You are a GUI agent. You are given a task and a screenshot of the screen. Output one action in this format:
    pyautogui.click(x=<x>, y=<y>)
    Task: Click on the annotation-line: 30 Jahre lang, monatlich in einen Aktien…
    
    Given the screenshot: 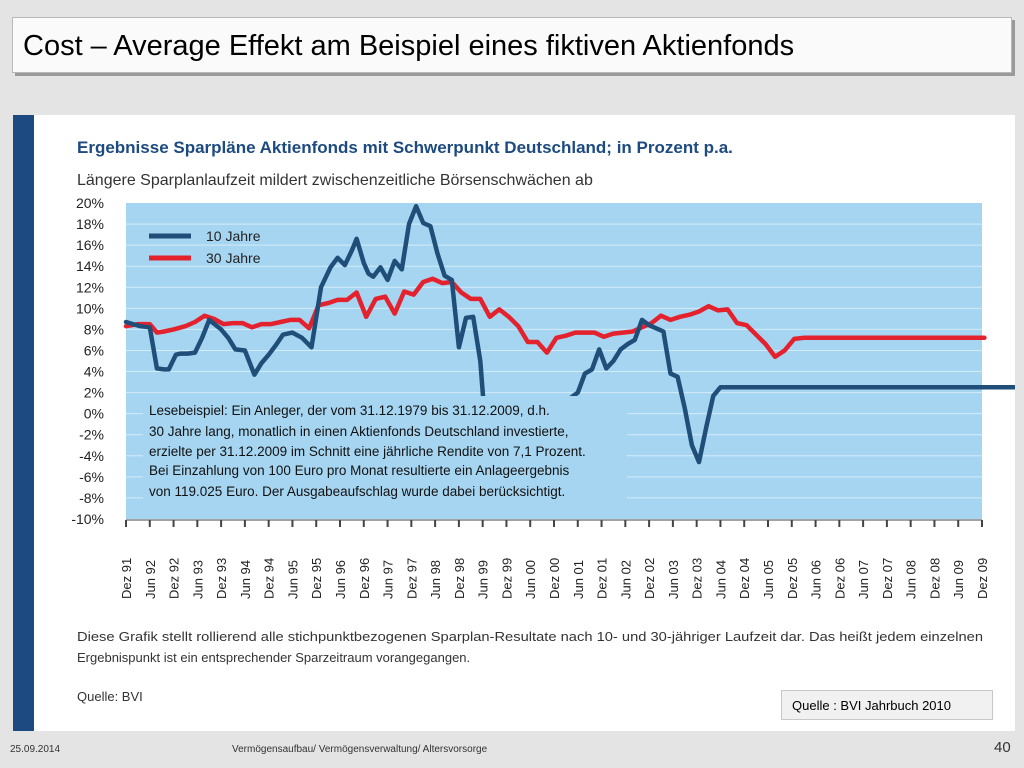 What is the action you would take?
    pyautogui.click(x=359, y=431)
    